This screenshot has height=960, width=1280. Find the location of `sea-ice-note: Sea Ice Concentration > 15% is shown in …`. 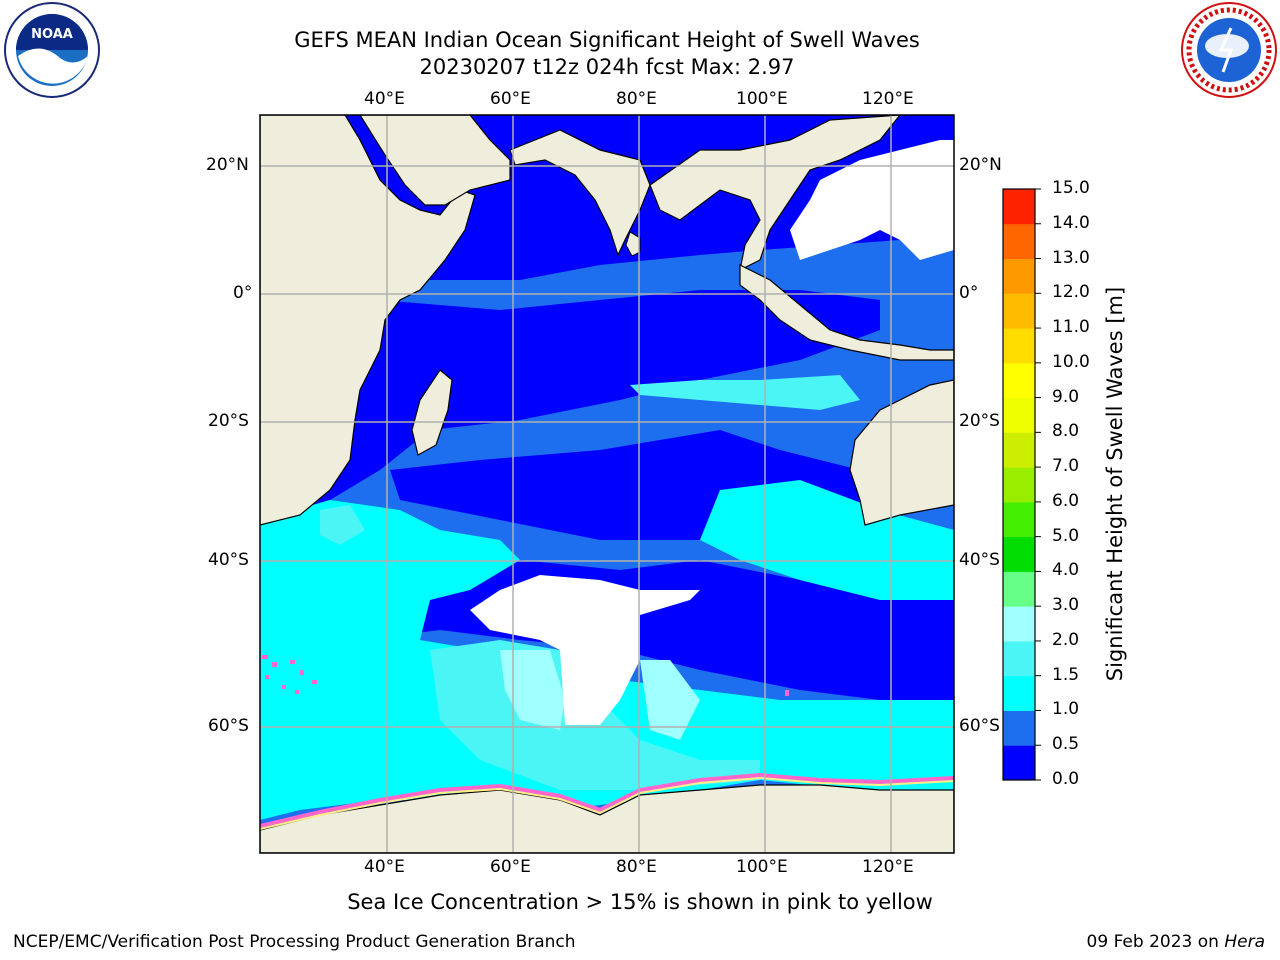

sea-ice-note: Sea Ice Concentration > 15% is shown in … is located at coordinates (640, 902).